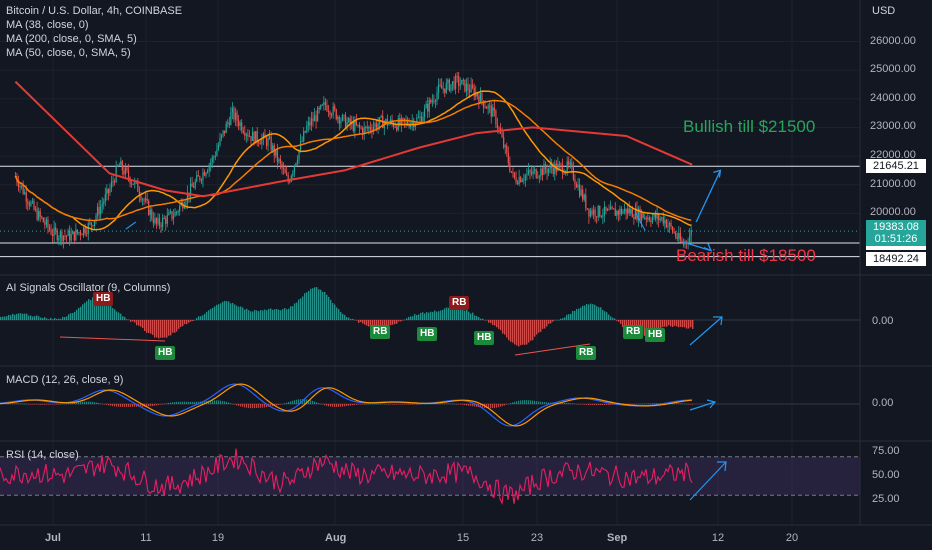 This screenshot has width=932, height=550. I want to click on oscillator-pane, so click(430, 321).